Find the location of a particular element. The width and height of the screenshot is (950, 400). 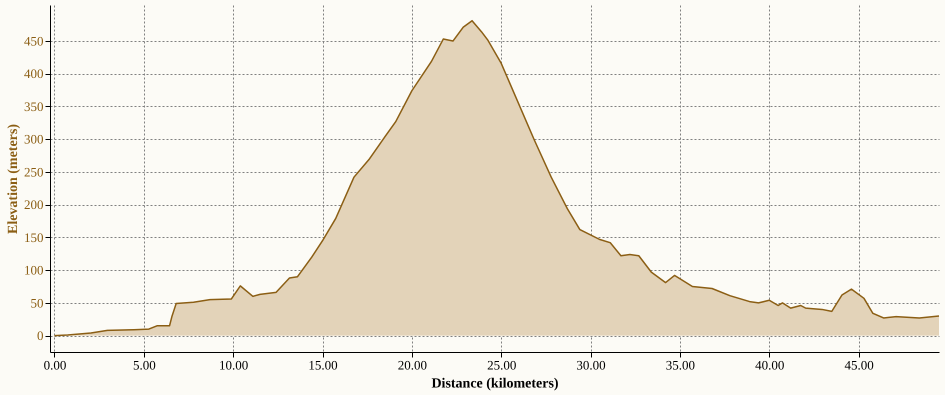

x-tick-label: 15.00 is located at coordinates (323, 365).